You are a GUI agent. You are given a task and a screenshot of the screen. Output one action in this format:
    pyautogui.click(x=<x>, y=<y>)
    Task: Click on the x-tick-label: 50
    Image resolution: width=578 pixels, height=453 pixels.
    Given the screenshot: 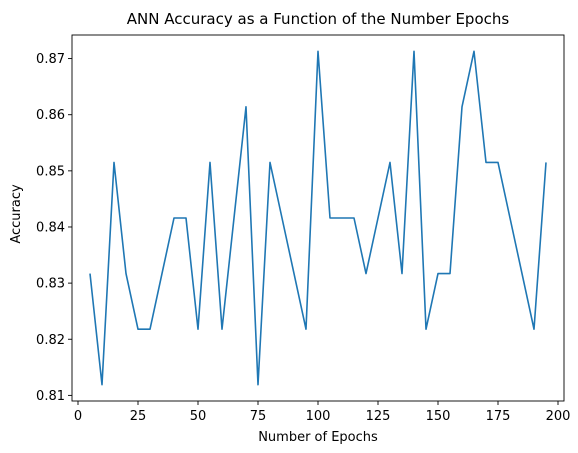 What is the action you would take?
    pyautogui.click(x=198, y=416)
    